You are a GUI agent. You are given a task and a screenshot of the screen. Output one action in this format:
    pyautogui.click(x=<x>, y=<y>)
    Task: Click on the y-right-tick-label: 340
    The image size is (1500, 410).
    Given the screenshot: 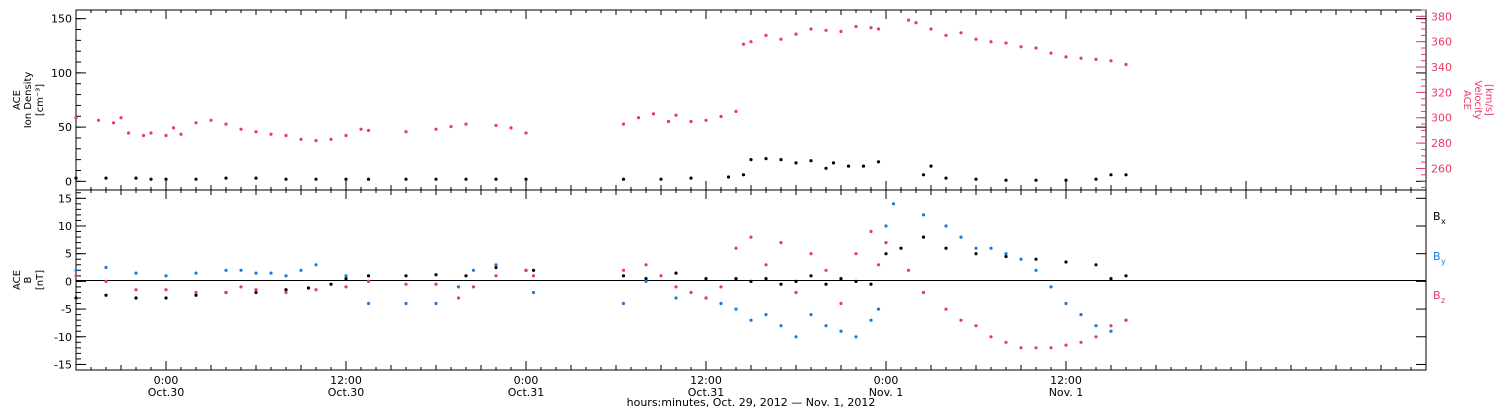 What is the action you would take?
    pyautogui.click(x=1441, y=67)
    